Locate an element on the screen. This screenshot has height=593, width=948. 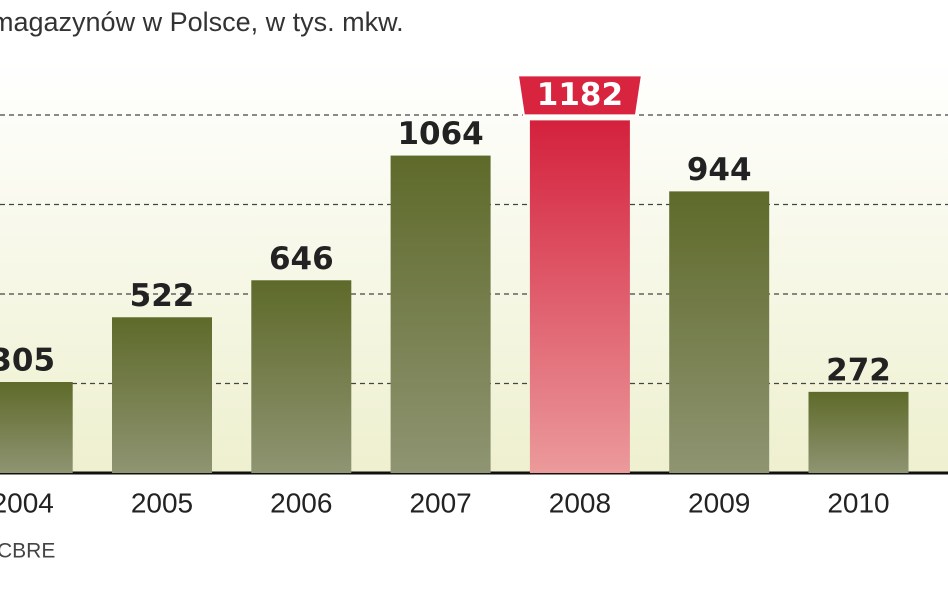
source: CBRE is located at coordinates (27, 551).